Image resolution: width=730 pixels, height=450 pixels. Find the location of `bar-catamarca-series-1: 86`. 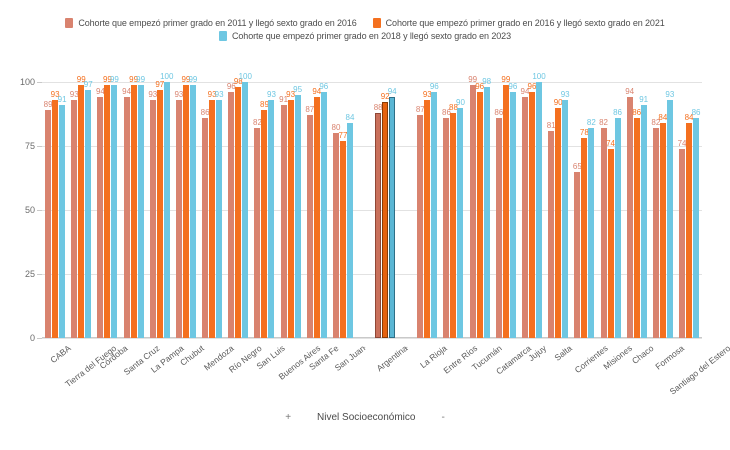

bar-catamarca-series-1: 86 is located at coordinates (498, 223).